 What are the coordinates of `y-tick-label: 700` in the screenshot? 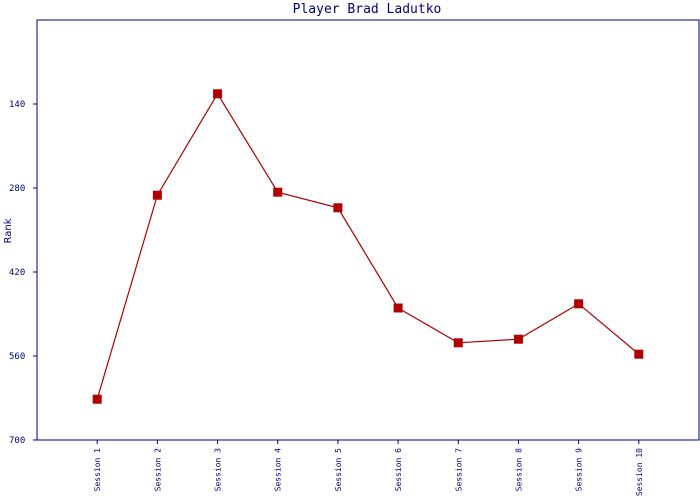 It's located at (17, 441).